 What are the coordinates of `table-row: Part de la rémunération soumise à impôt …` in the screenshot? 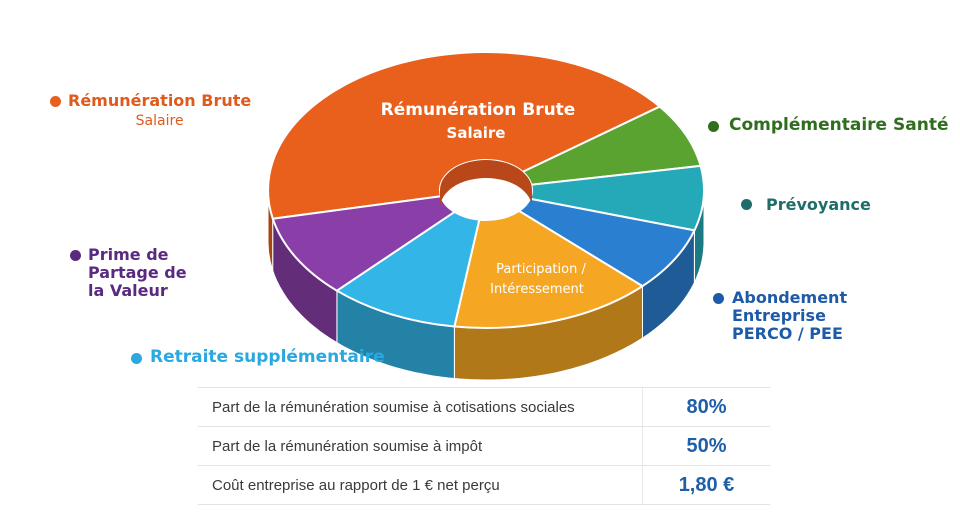 It's located at (484, 446).